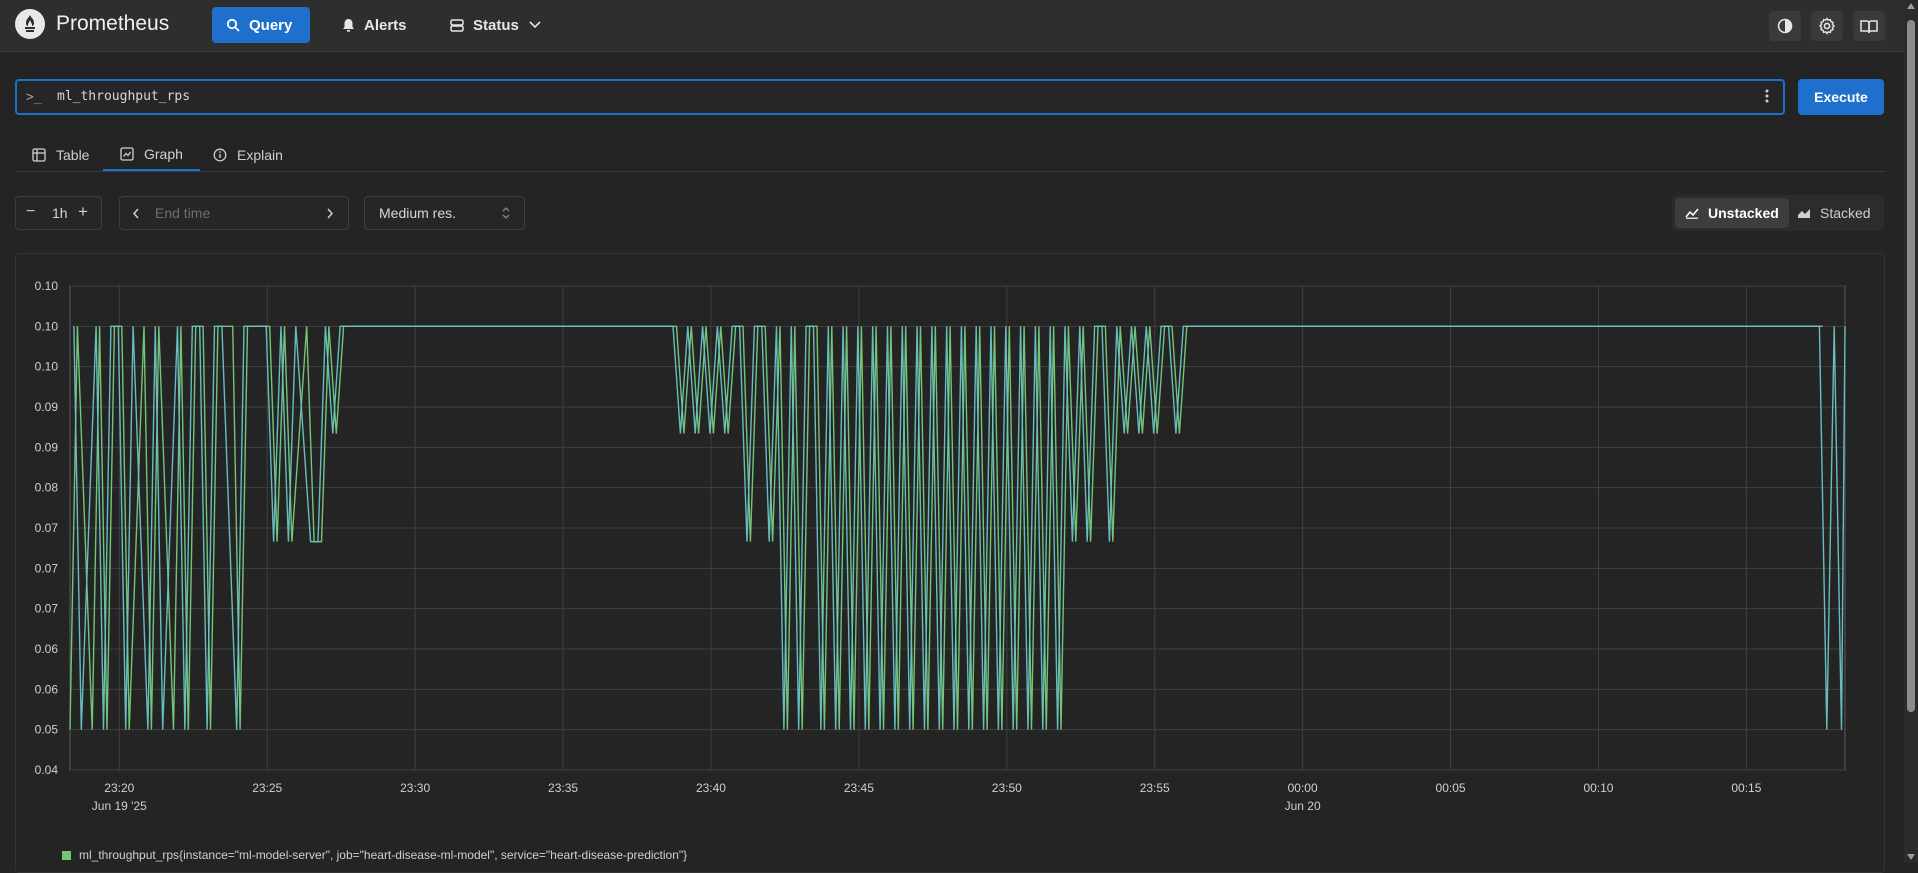  I want to click on query-expression-input: >_ ml_throughput_rps, so click(900, 97).